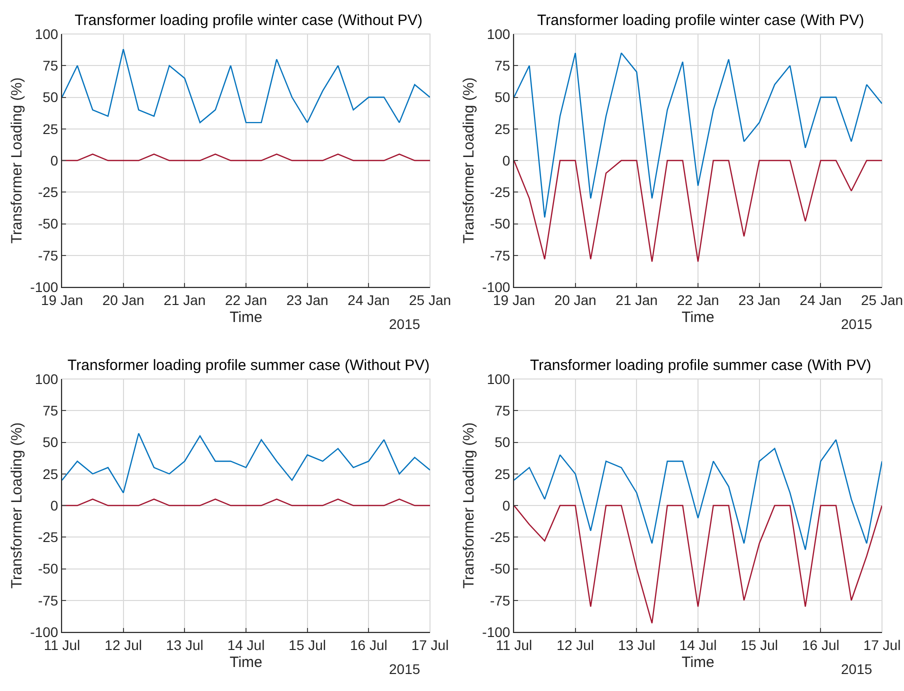 The image size is (904, 691). Describe the element at coordinates (701, 365) in the screenshot. I see `chart-title: Transformer loading profile summer case (With PV)` at that location.